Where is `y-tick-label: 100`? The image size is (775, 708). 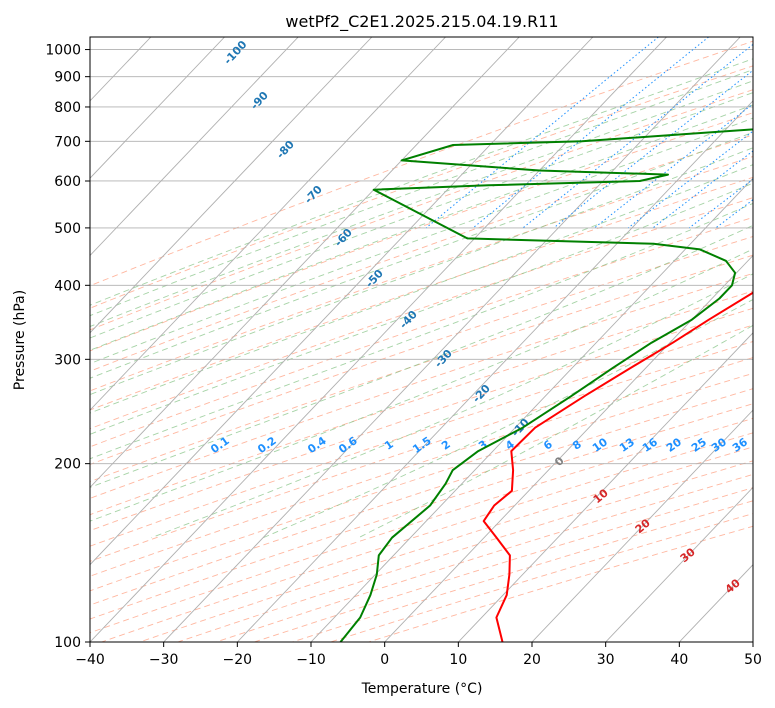 y-tick-label: 100 is located at coordinates (67, 643).